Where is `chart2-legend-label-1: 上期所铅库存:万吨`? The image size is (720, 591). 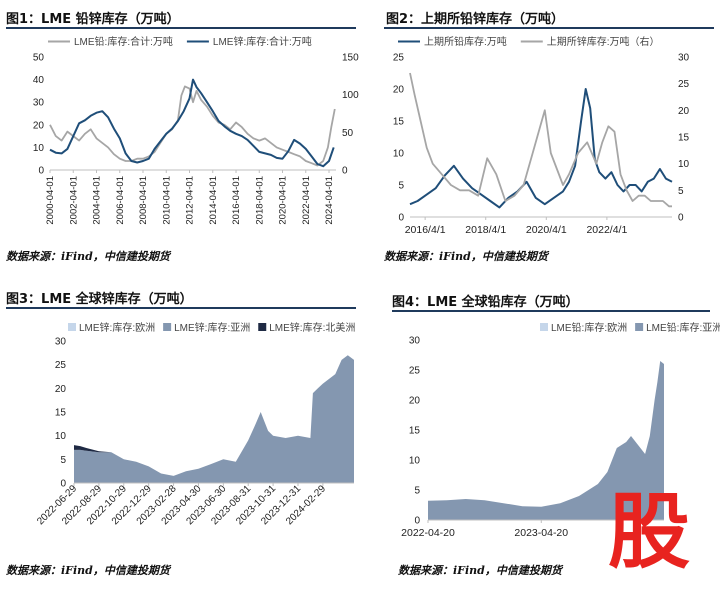 chart2-legend-label-1: 上期所铅库存:万吨 is located at coordinates (465, 41).